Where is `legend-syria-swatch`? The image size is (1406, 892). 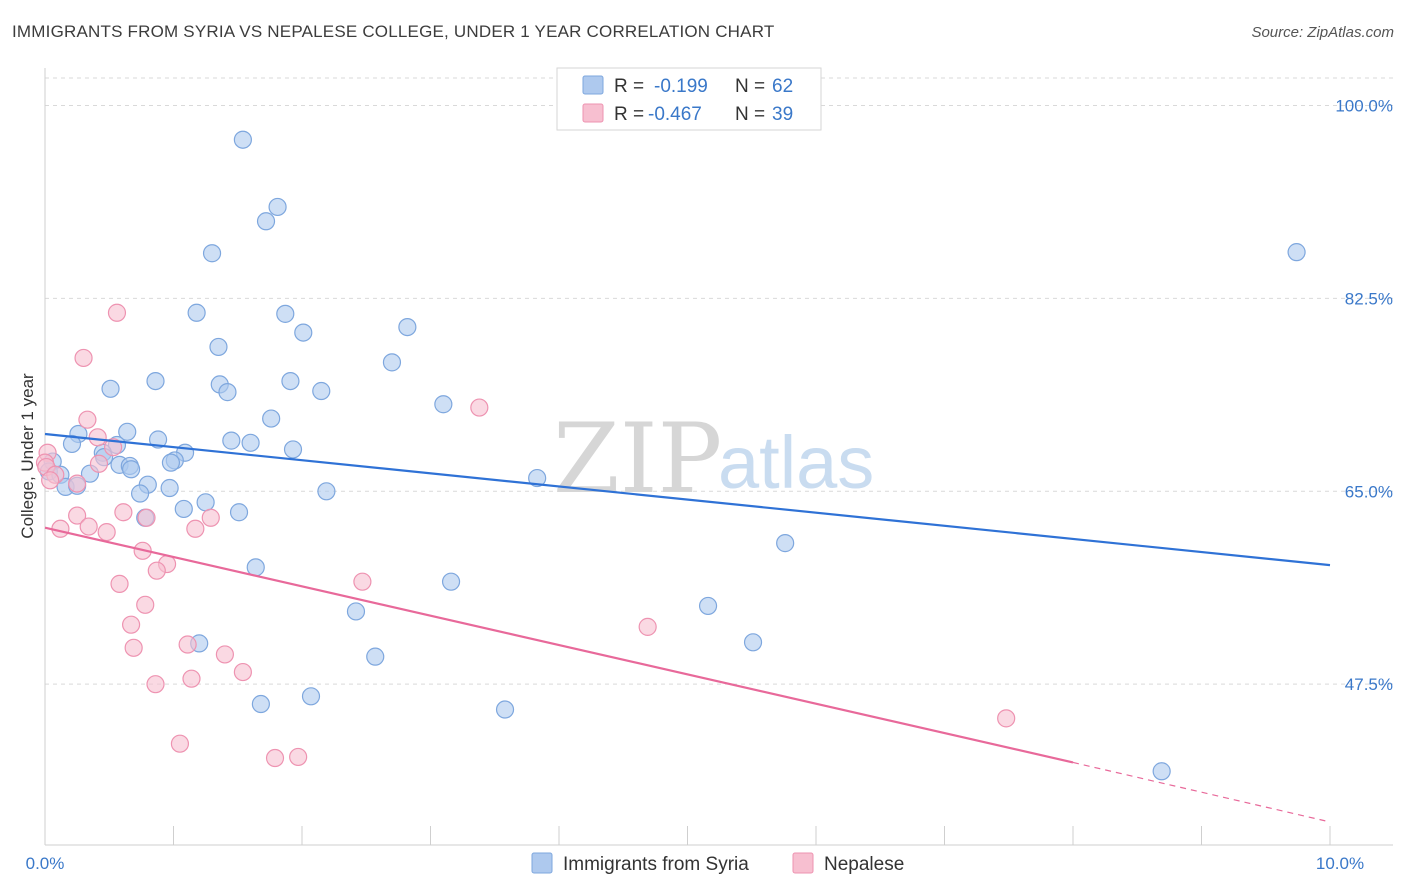 legend-syria-swatch is located at coordinates (593, 85).